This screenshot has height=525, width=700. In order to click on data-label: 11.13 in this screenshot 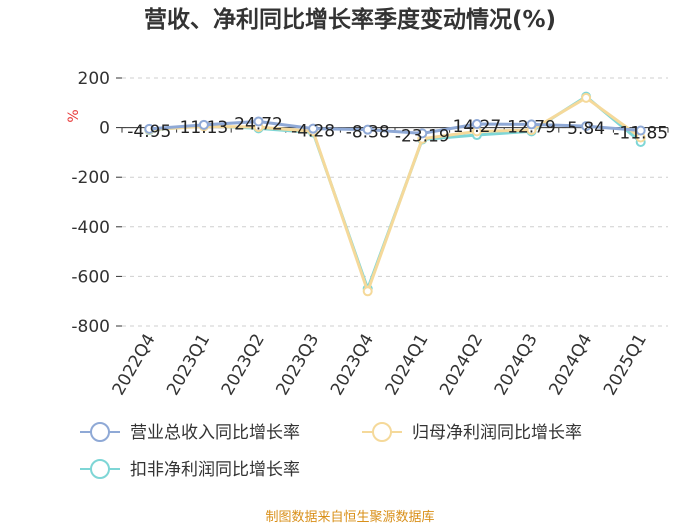, I will do `click(204, 128)`.